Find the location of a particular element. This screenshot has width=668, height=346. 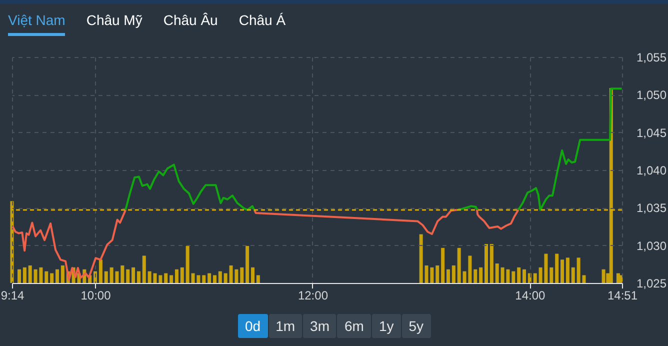

y-tick-label: 1,035 is located at coordinates (651, 208).